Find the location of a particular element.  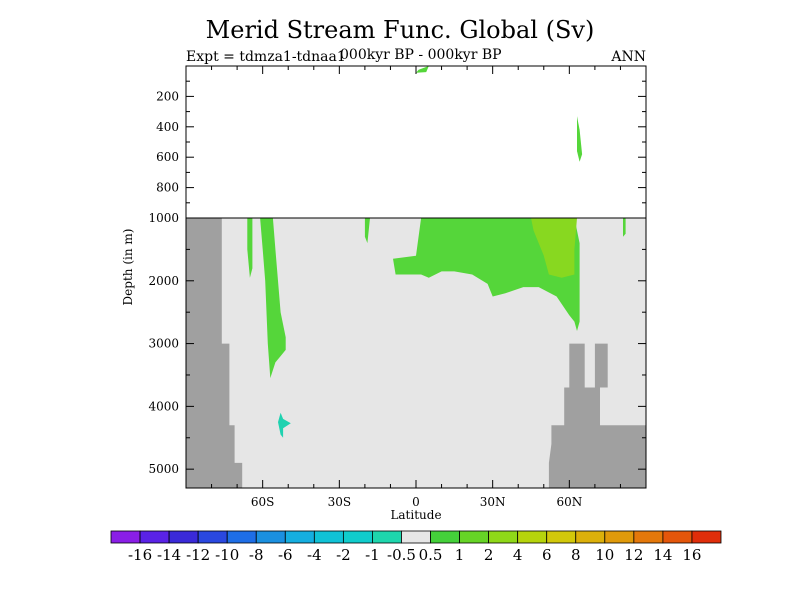

contour-north-2to4-cell is located at coordinates (554, 248).